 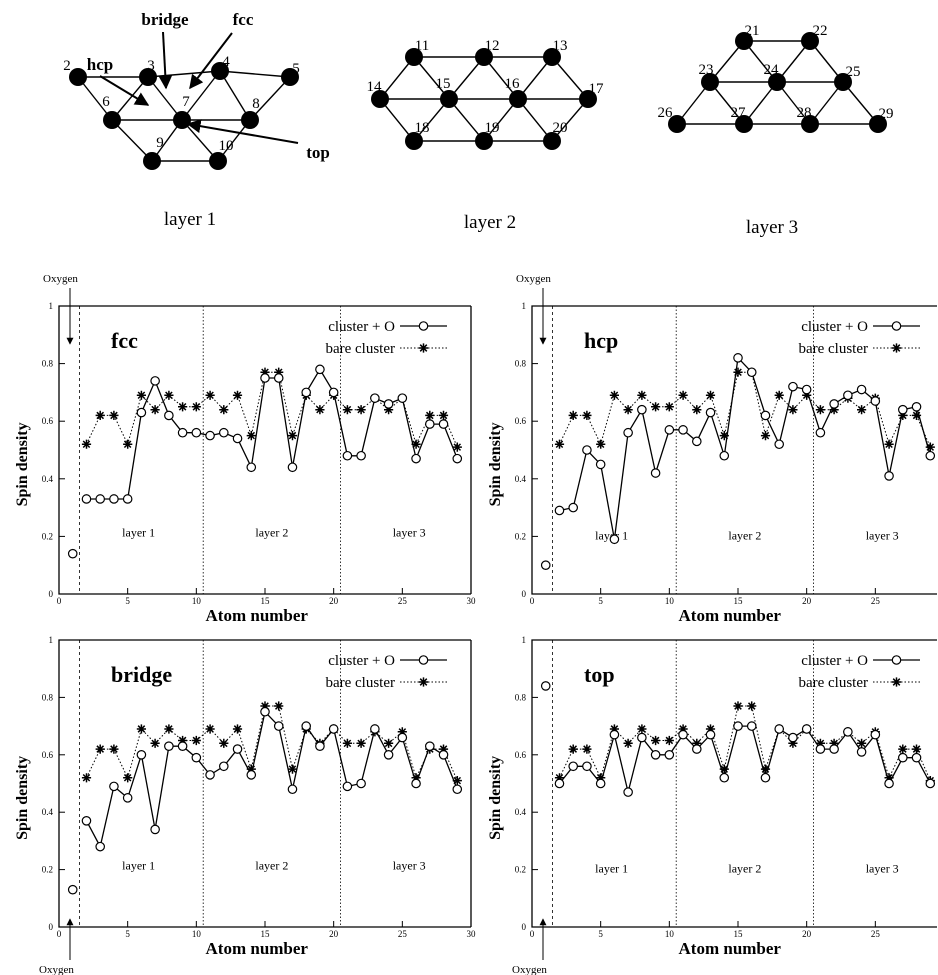 I want to click on atom-label-23: 23, so click(x=706, y=70).